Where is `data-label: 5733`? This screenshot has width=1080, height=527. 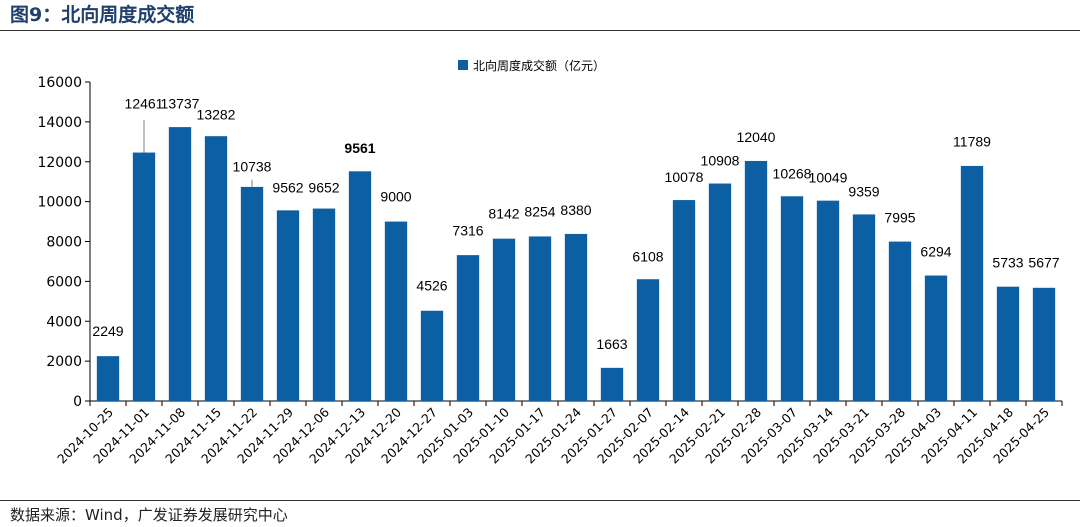
data-label: 5733 is located at coordinates (1007, 263).